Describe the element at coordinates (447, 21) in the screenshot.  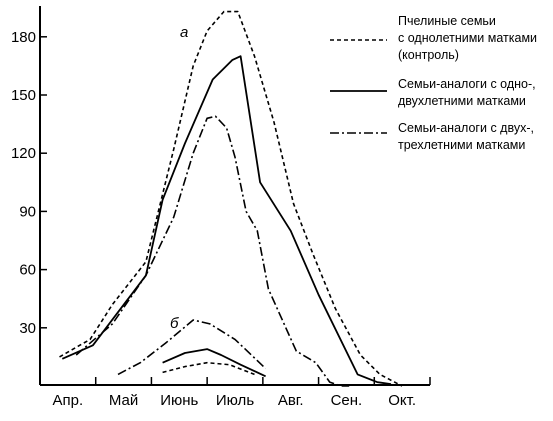
I see `legend-label-control: Пчелиные семьи` at that location.